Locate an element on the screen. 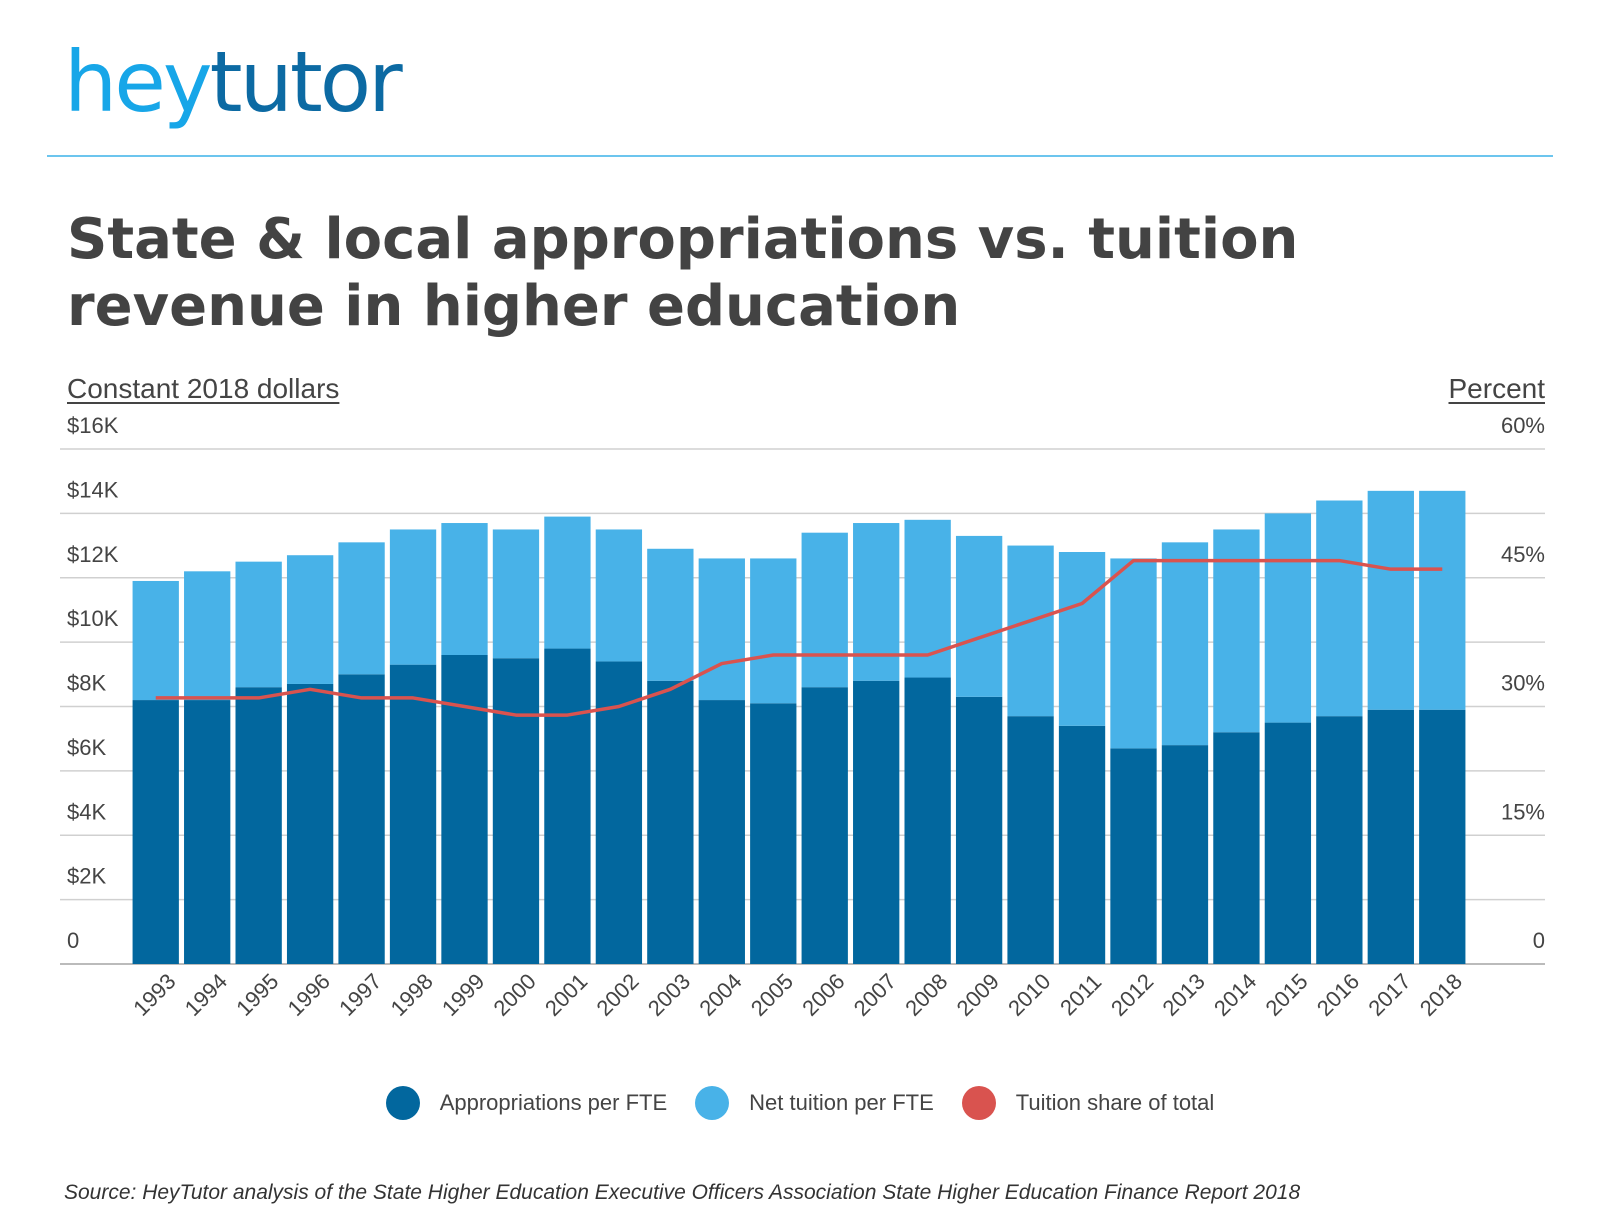 The image size is (1600, 1229). y2-tick-label: 30% is located at coordinates (1523, 683).